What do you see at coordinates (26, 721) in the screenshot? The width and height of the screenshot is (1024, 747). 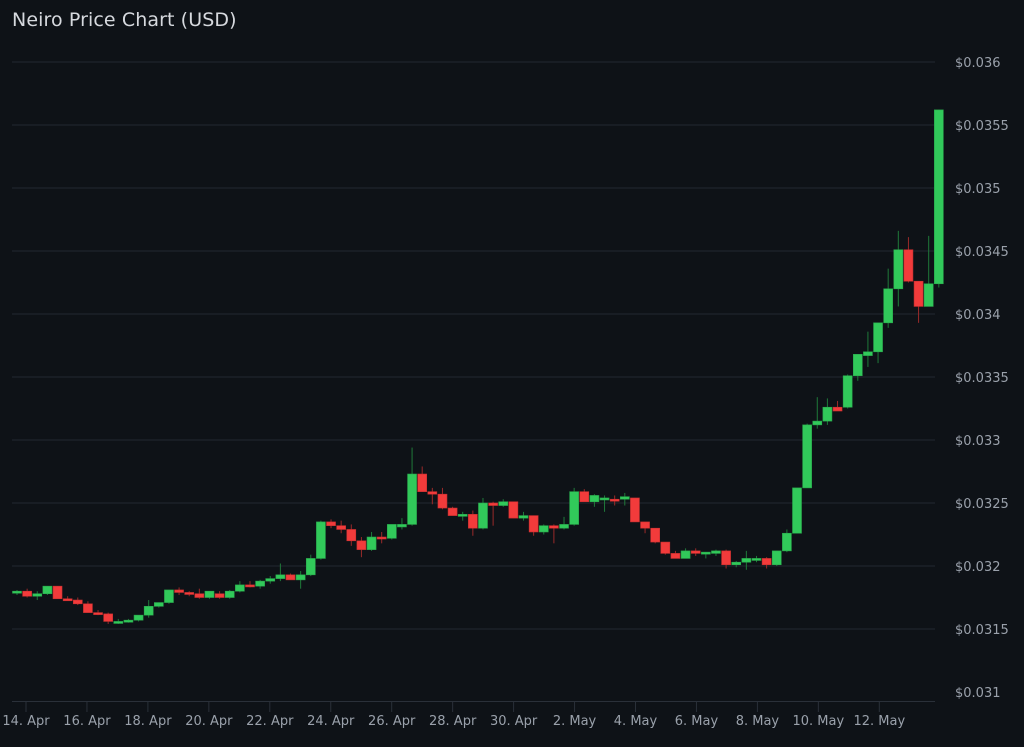 I see `x-tick-label: 14. Apr` at bounding box center [26, 721].